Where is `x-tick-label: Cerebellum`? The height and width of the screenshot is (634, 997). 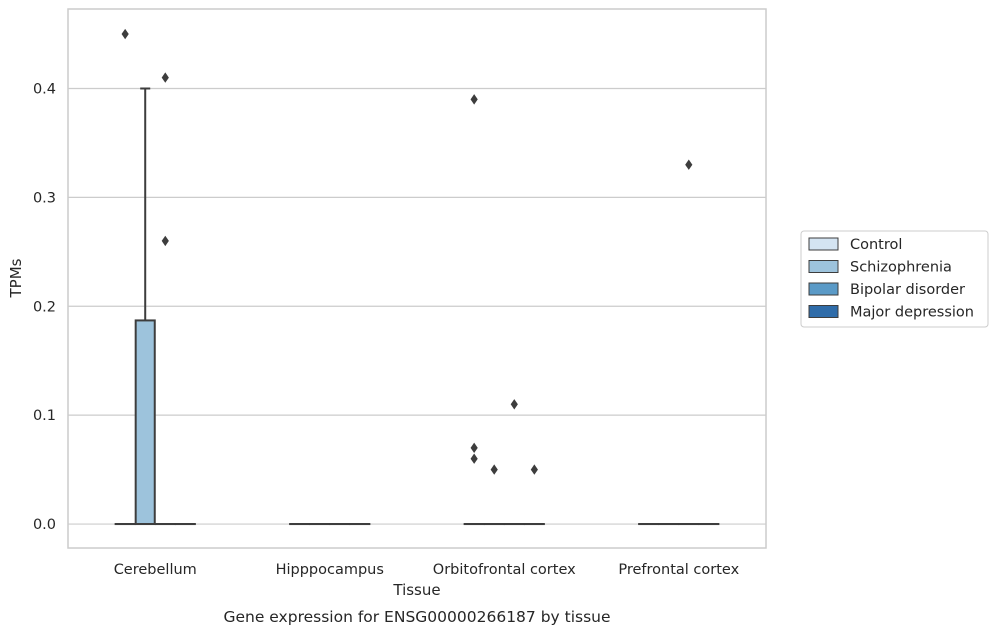 x-tick-label: Cerebellum is located at coordinates (155, 570).